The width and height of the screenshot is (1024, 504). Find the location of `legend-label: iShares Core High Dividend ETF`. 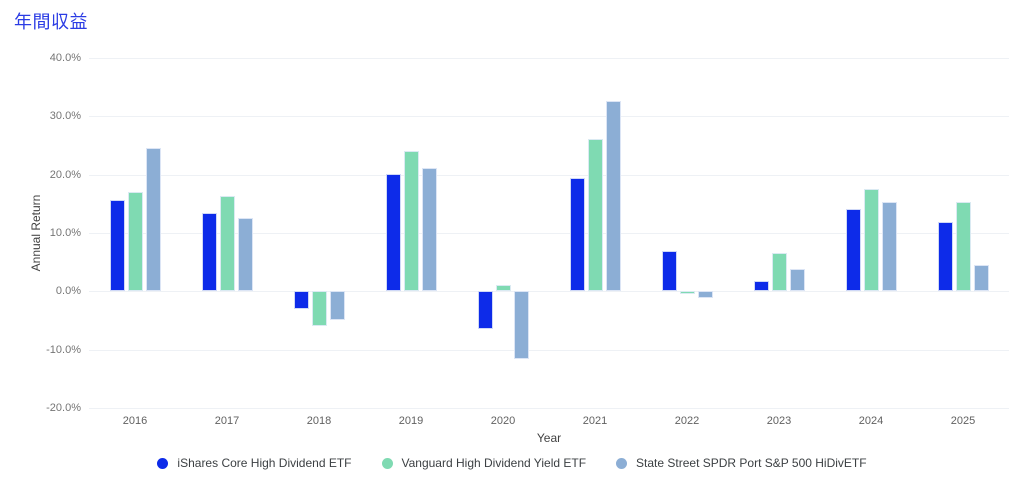

legend-label: iShares Core High Dividend ETF is located at coordinates (264, 463).